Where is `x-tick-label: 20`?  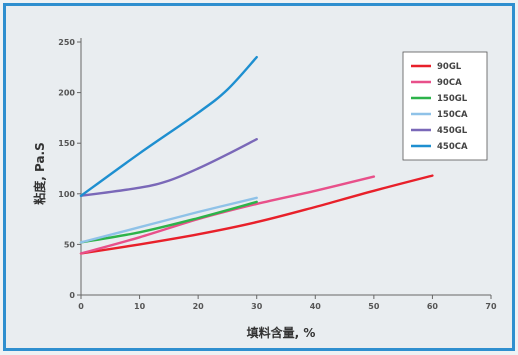 x-tick-label: 20 is located at coordinates (199, 306).